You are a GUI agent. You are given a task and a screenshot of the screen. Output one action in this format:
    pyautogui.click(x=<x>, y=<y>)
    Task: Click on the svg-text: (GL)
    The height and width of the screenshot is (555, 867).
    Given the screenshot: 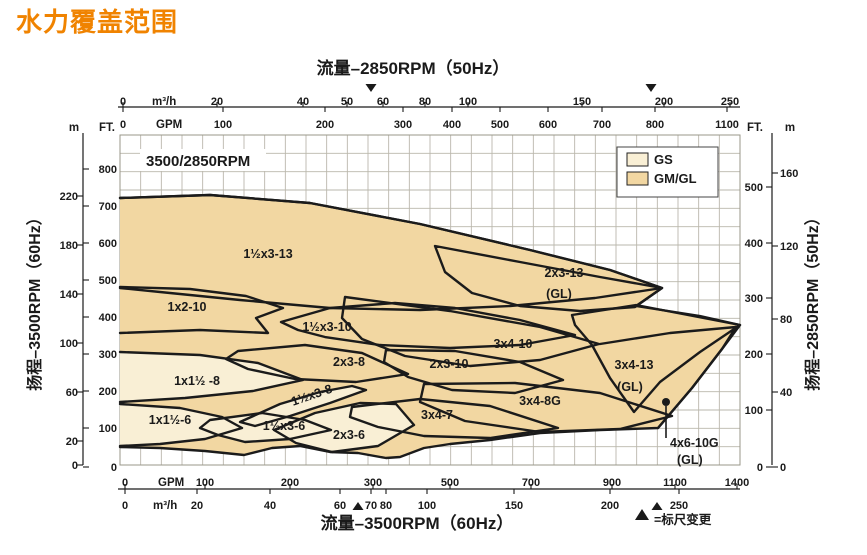 What is the action you would take?
    pyautogui.click(x=690, y=460)
    